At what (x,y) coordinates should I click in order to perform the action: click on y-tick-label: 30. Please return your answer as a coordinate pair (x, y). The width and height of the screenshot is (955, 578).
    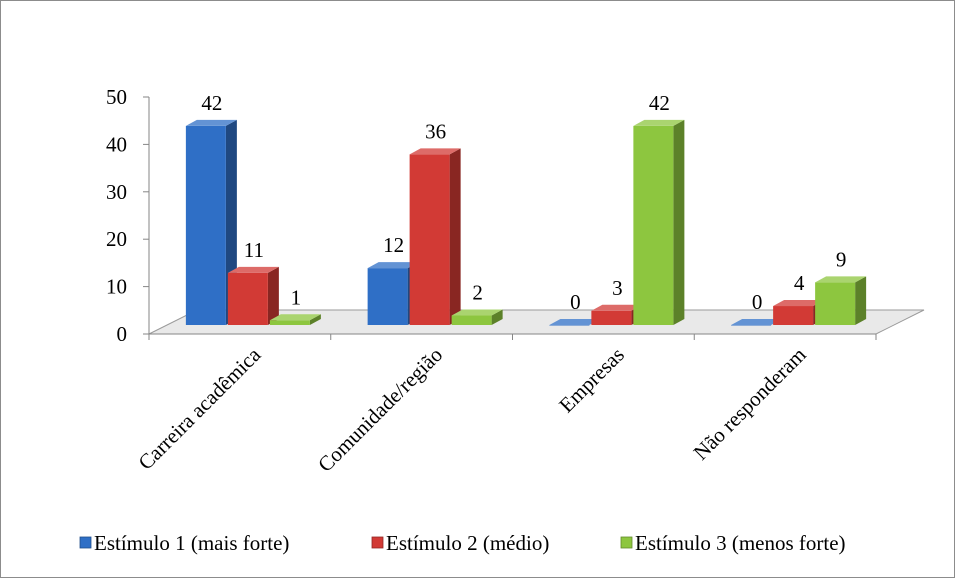
    Looking at the image, I should click on (116, 192).